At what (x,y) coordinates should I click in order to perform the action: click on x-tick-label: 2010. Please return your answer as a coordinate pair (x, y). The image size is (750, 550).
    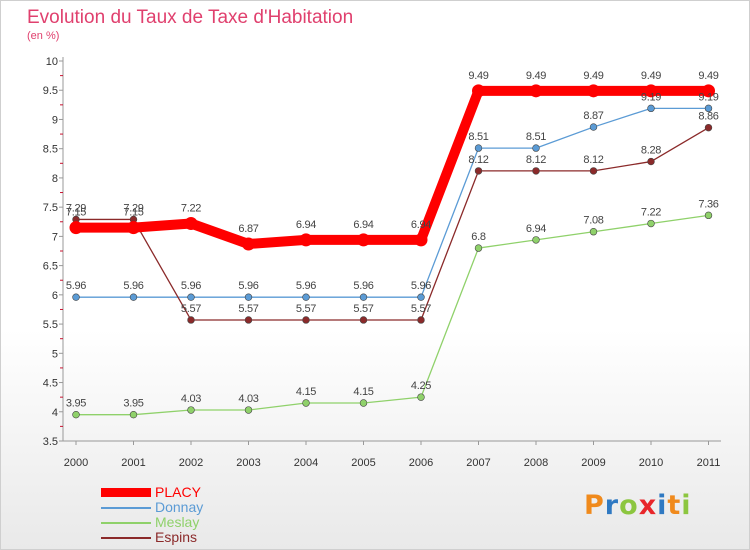
    Looking at the image, I should click on (651, 463).